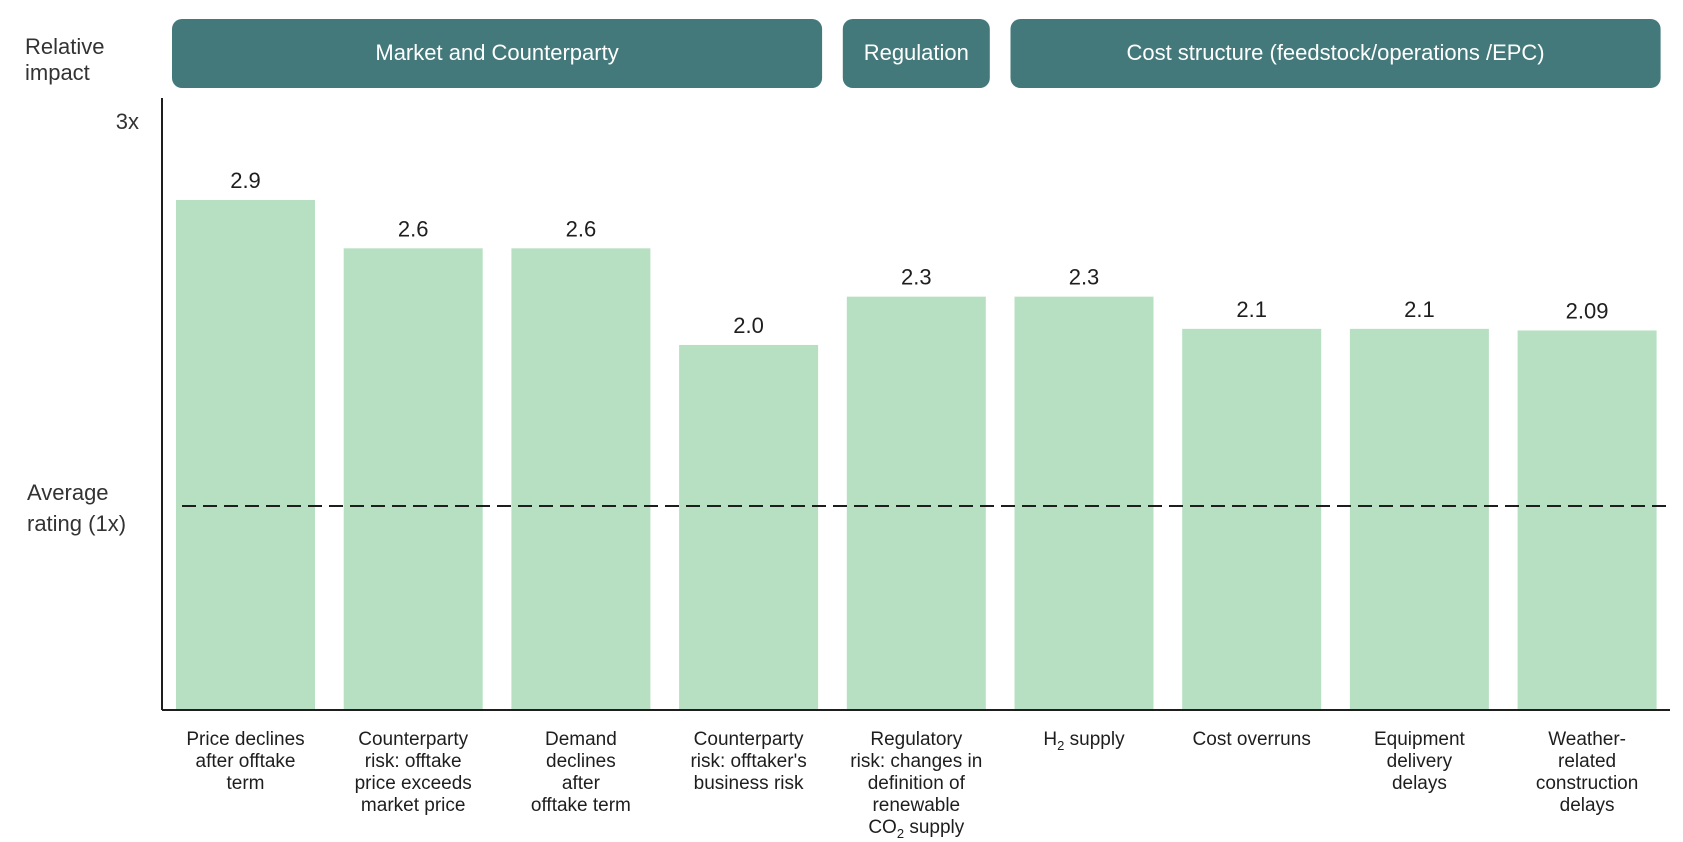 The image size is (1683, 842). I want to click on value-label: 2.0, so click(748, 325).